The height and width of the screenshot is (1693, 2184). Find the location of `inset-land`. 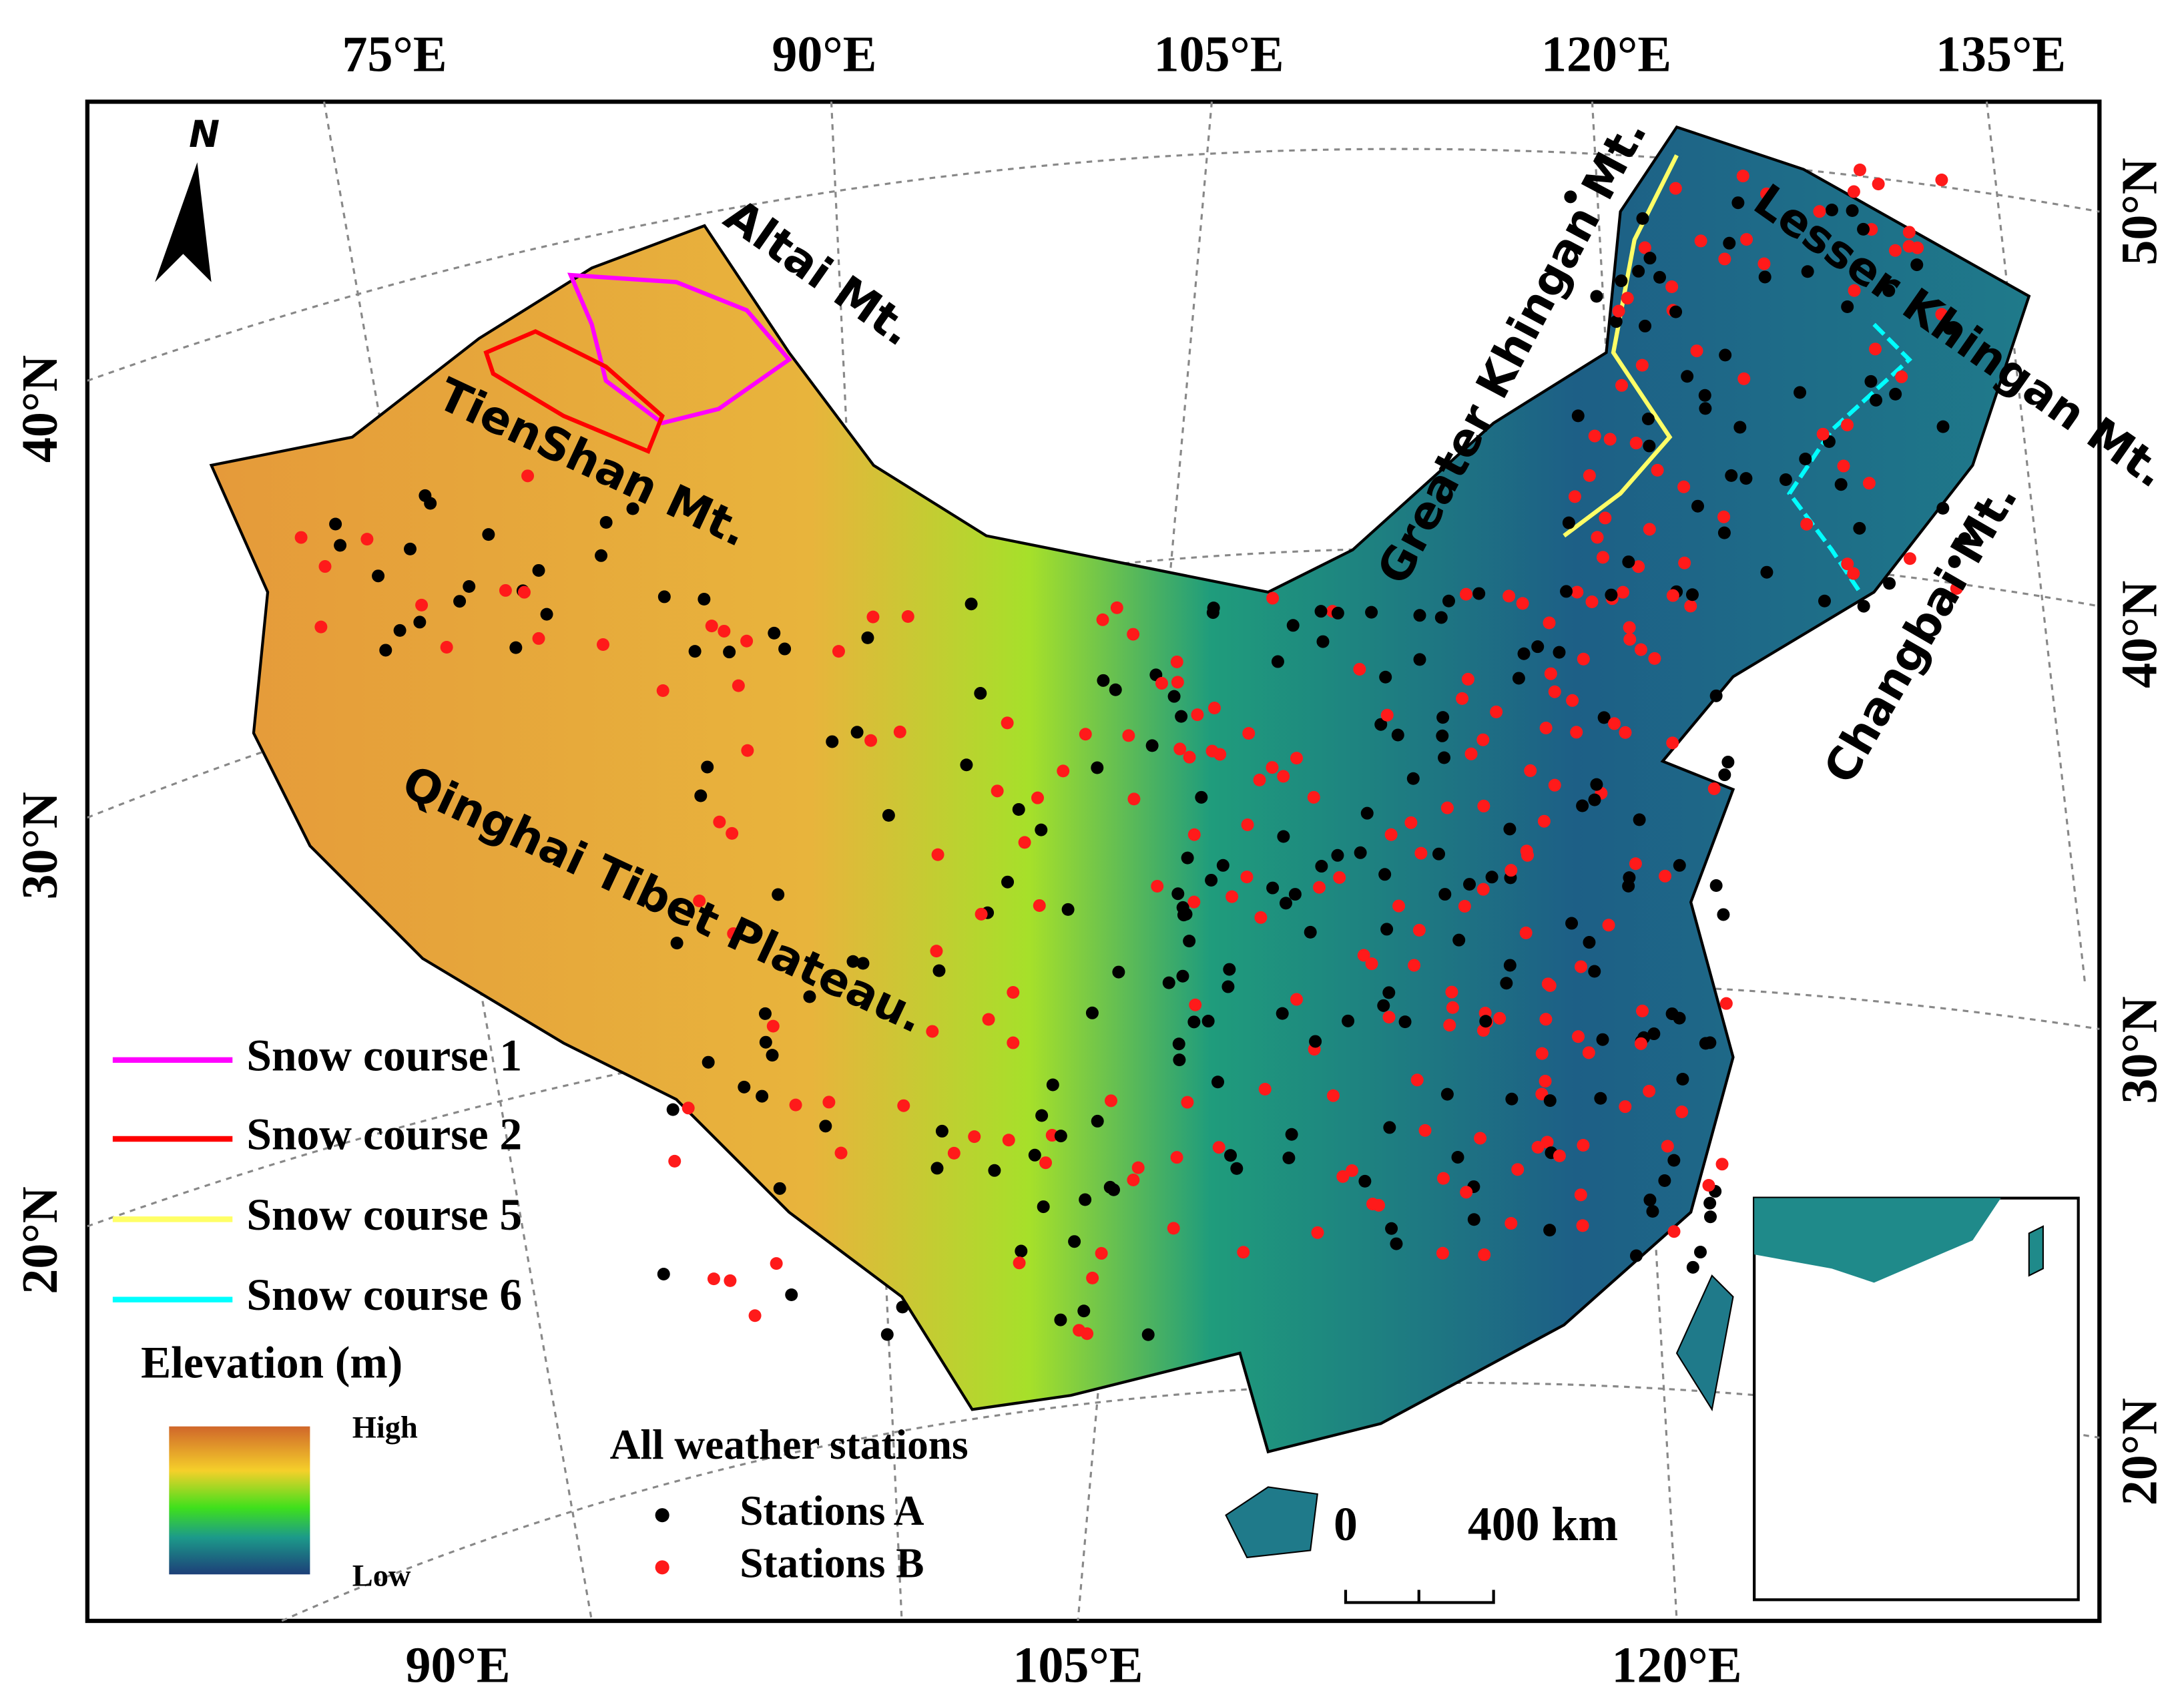

inset-land is located at coordinates (1877, 1240).